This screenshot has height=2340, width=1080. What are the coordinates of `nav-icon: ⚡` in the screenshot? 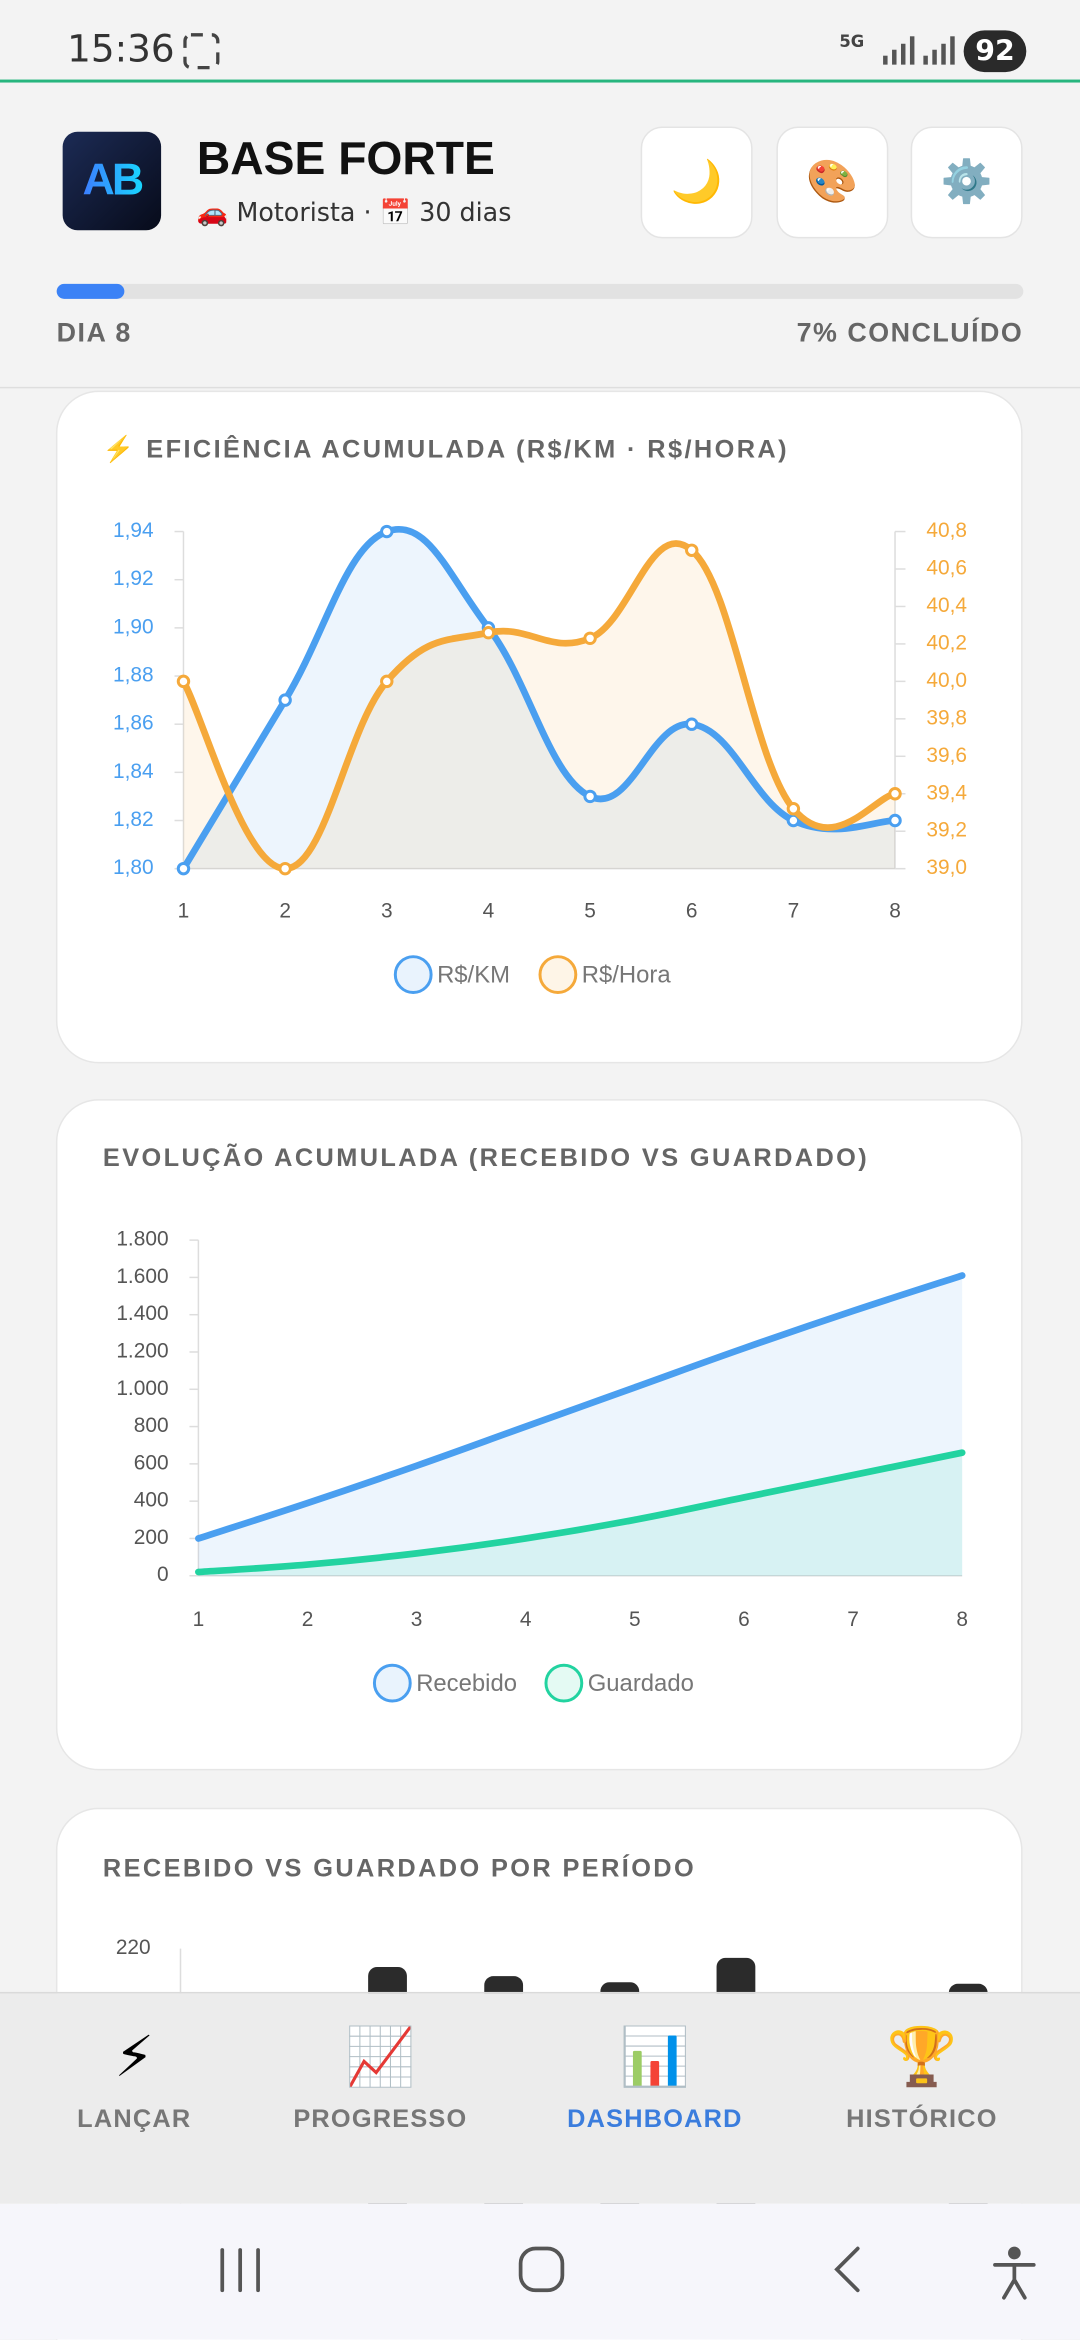 It's located at (134, 2057).